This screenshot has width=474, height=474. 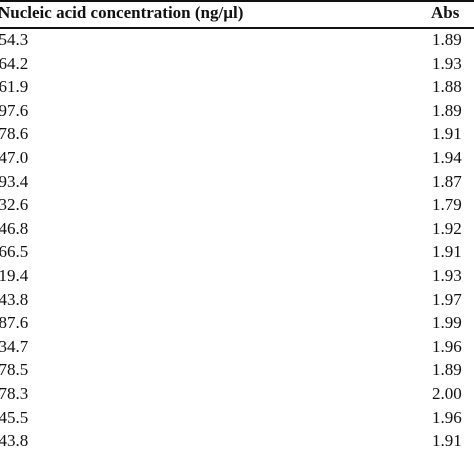 What do you see at coordinates (14, 228) in the screenshot?
I see `cell-concentration: 846.8` at bounding box center [14, 228].